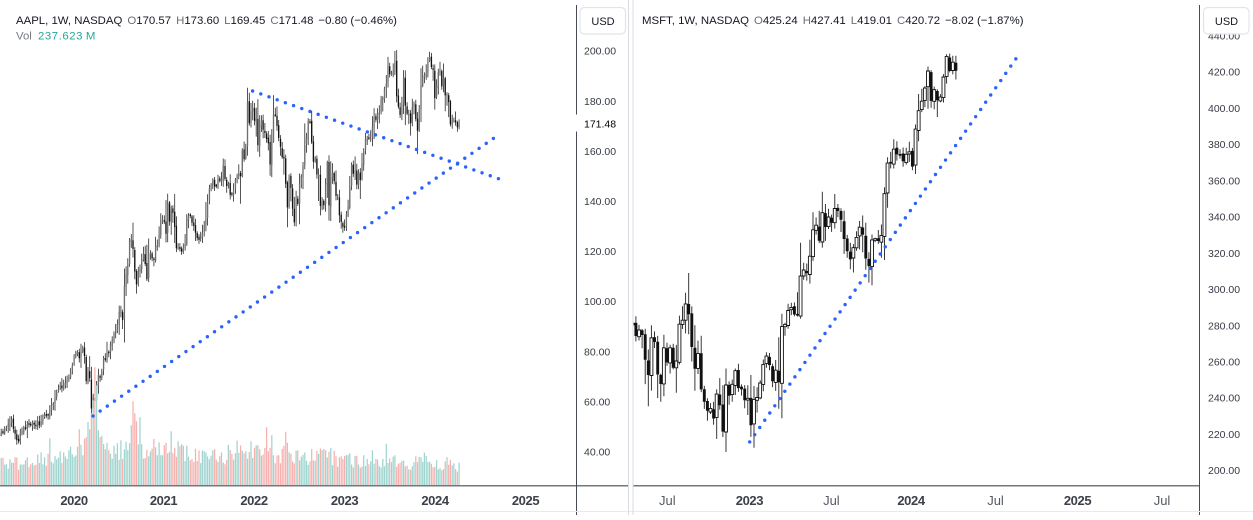 Image resolution: width=1253 pixels, height=520 pixels. What do you see at coordinates (1224, 109) in the screenshot?
I see `svg-text: 400.00` at bounding box center [1224, 109].